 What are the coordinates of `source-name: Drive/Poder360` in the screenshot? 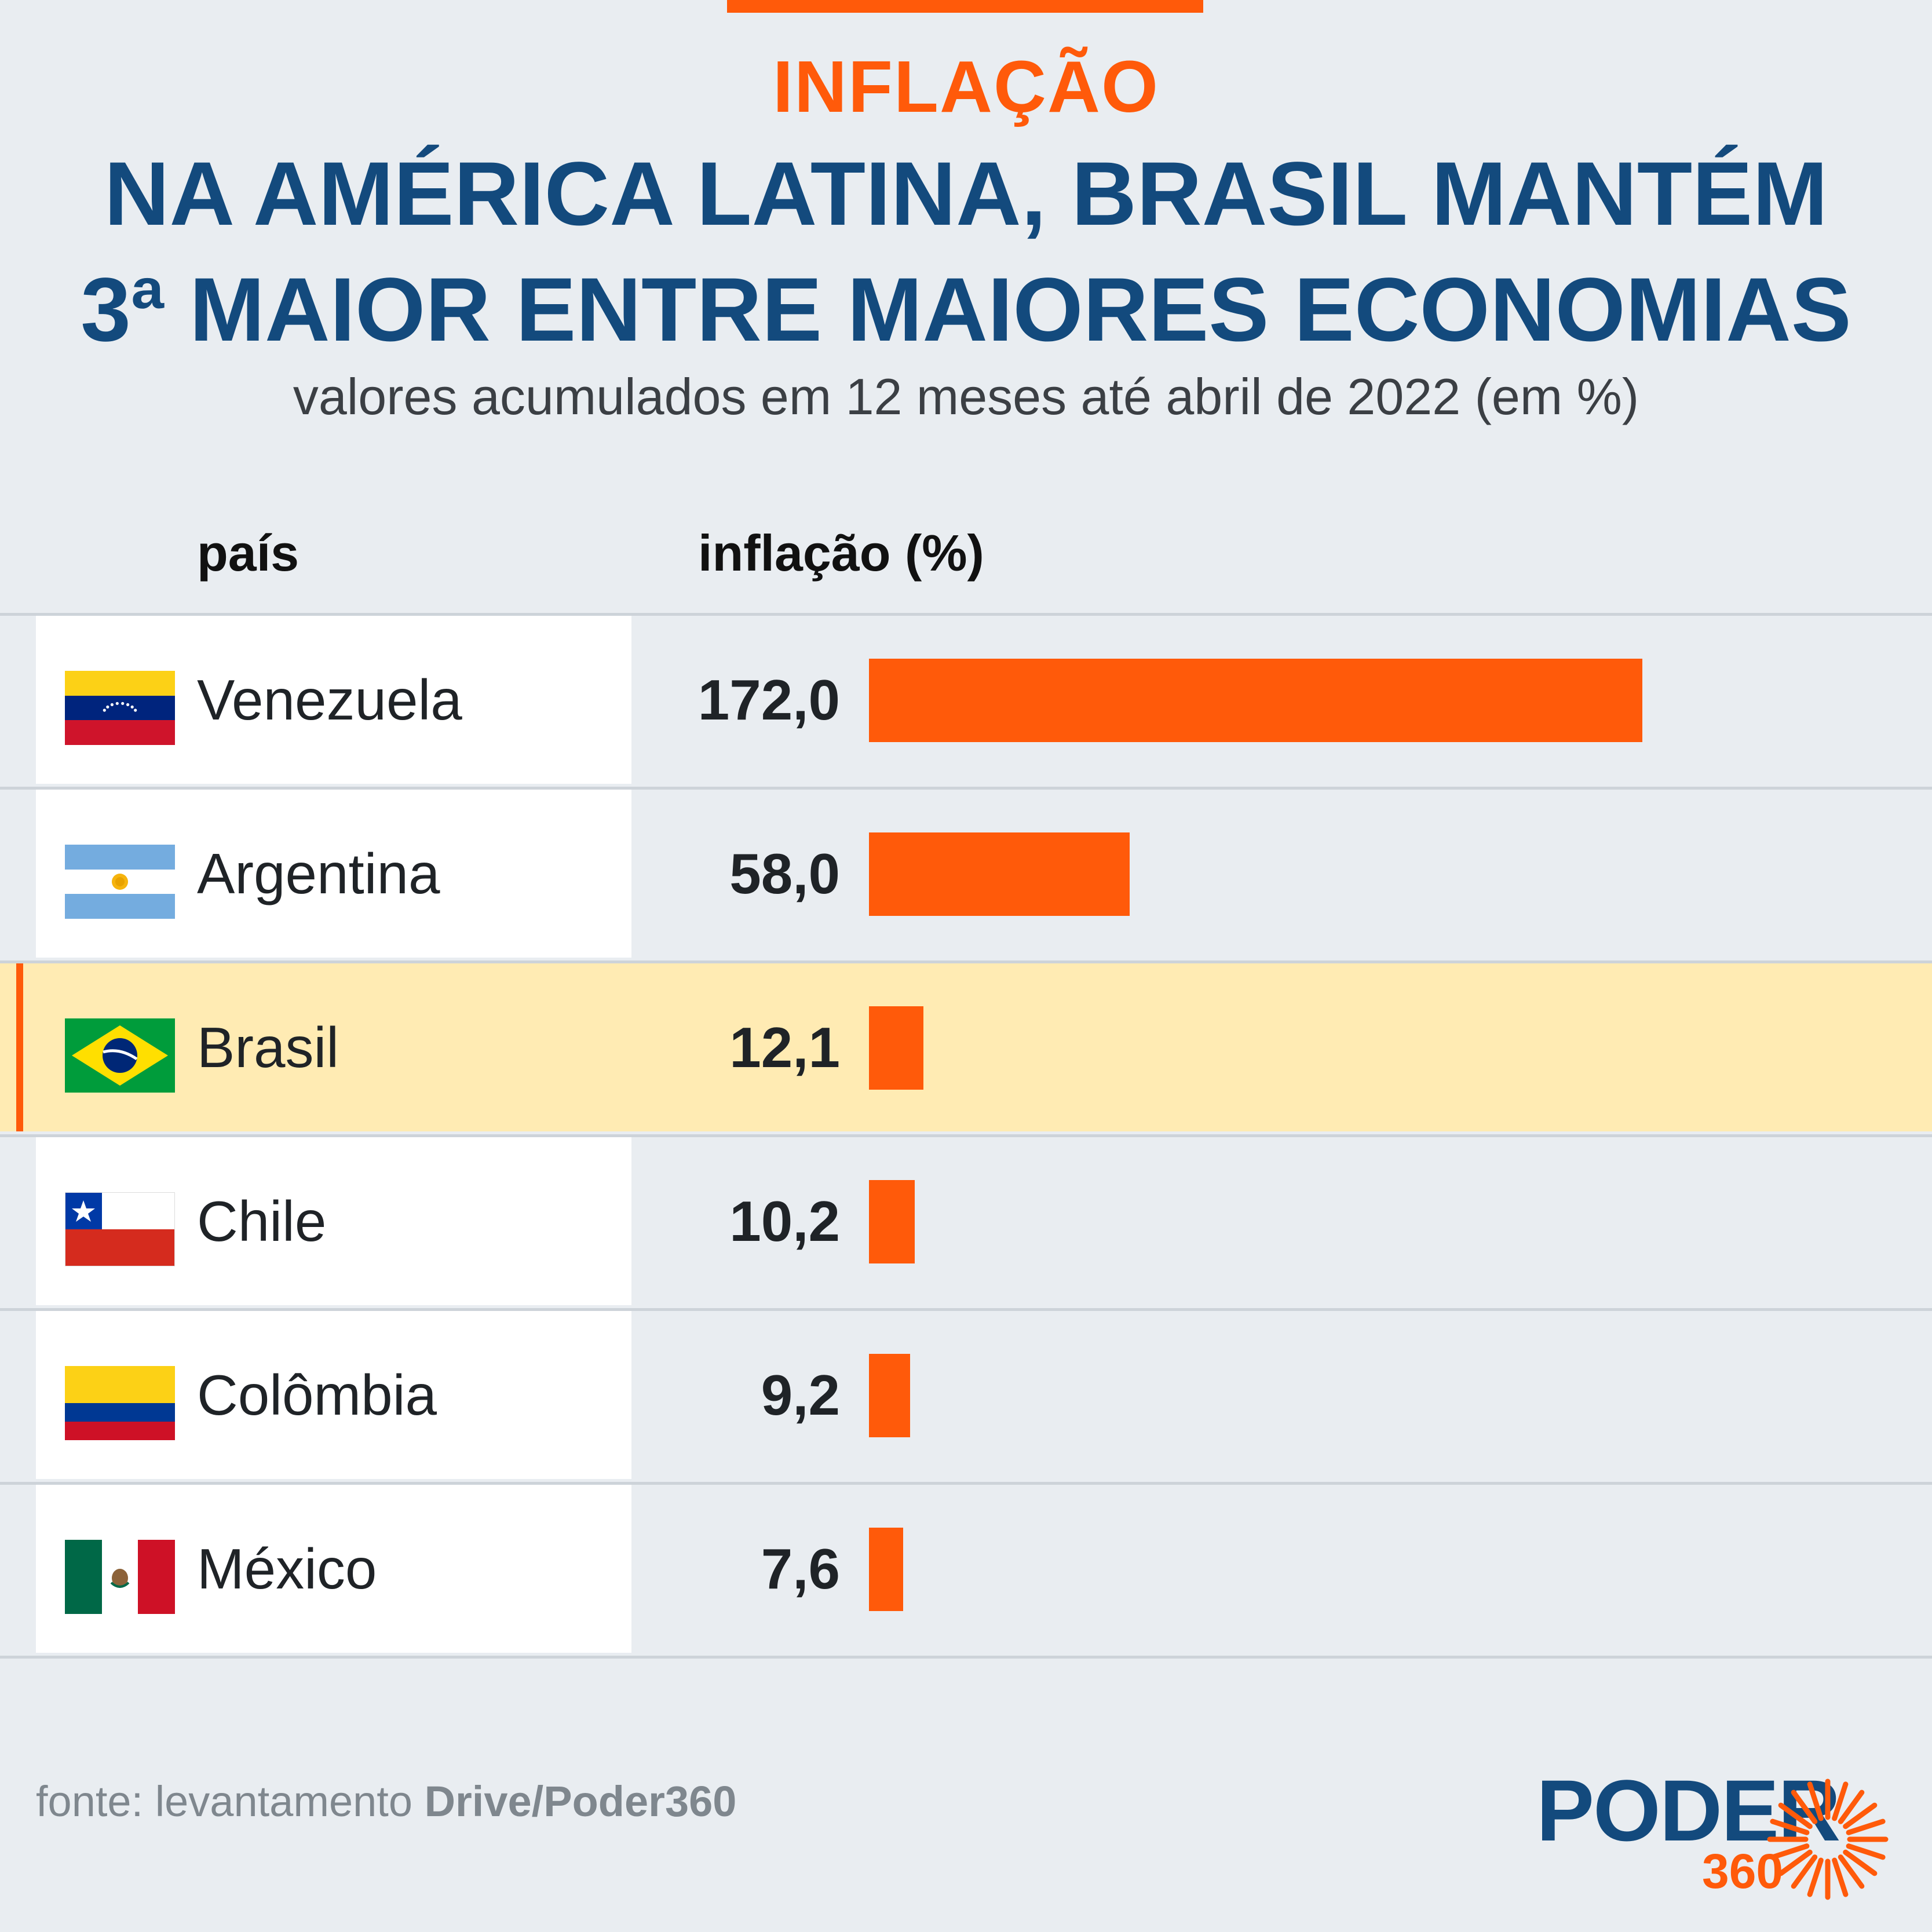 It's located at (581, 1801).